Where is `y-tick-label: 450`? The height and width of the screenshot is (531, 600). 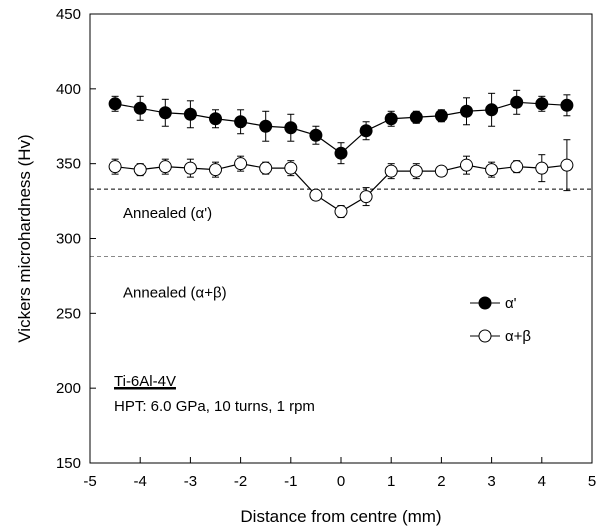
y-tick-label: 450 is located at coordinates (68, 14).